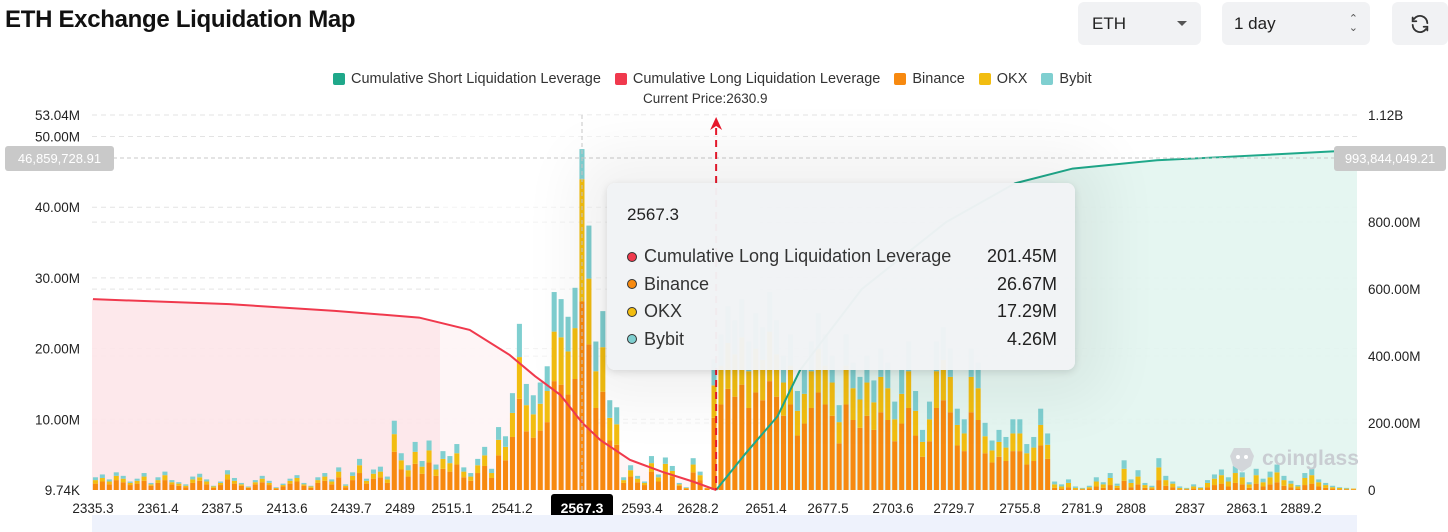  Describe the element at coordinates (677, 283) in the screenshot. I see `tooltip-label: Binance` at that location.